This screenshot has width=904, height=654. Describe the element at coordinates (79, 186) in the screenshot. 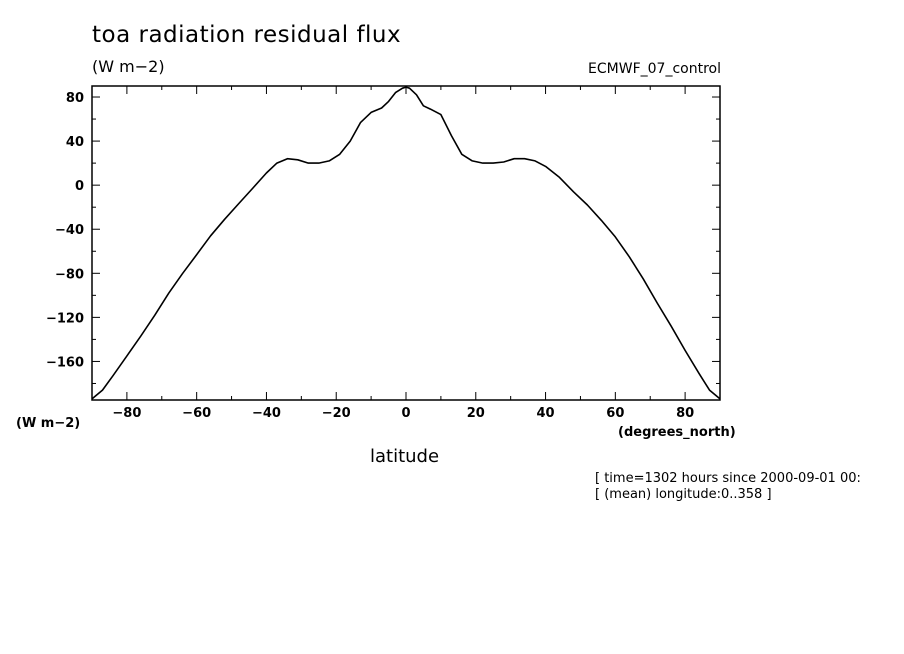

I see `y-tick-label: 0` at that location.